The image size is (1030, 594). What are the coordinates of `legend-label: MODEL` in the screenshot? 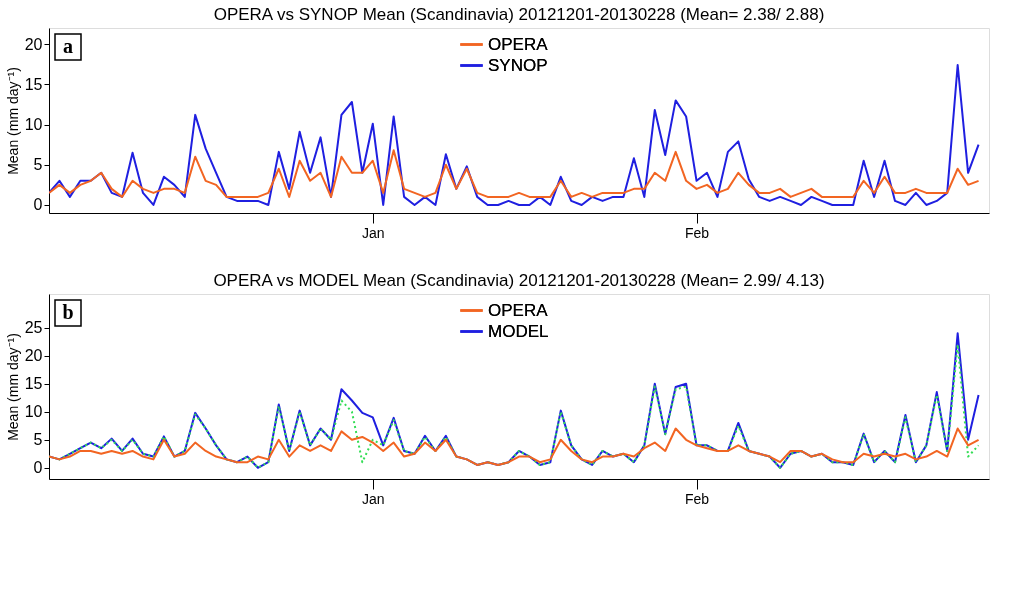 It's located at (518, 331).